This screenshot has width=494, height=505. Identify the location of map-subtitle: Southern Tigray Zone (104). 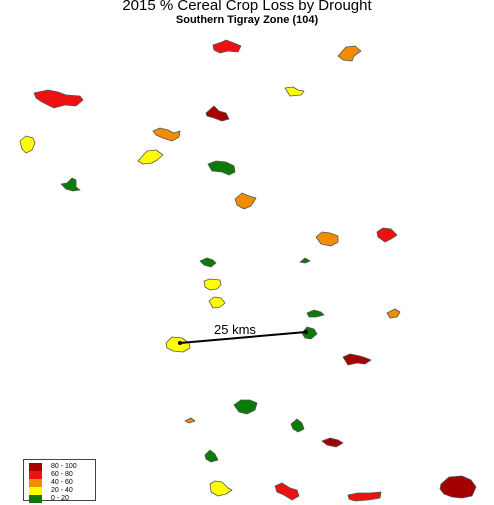
(247, 20).